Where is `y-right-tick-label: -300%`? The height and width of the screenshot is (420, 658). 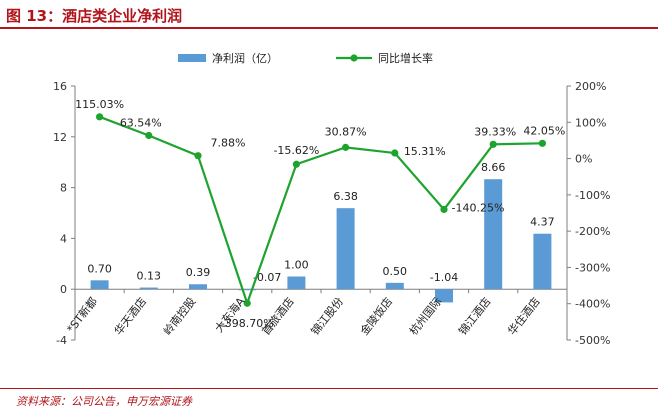
y-right-tick-label: -300% is located at coordinates (592, 267).